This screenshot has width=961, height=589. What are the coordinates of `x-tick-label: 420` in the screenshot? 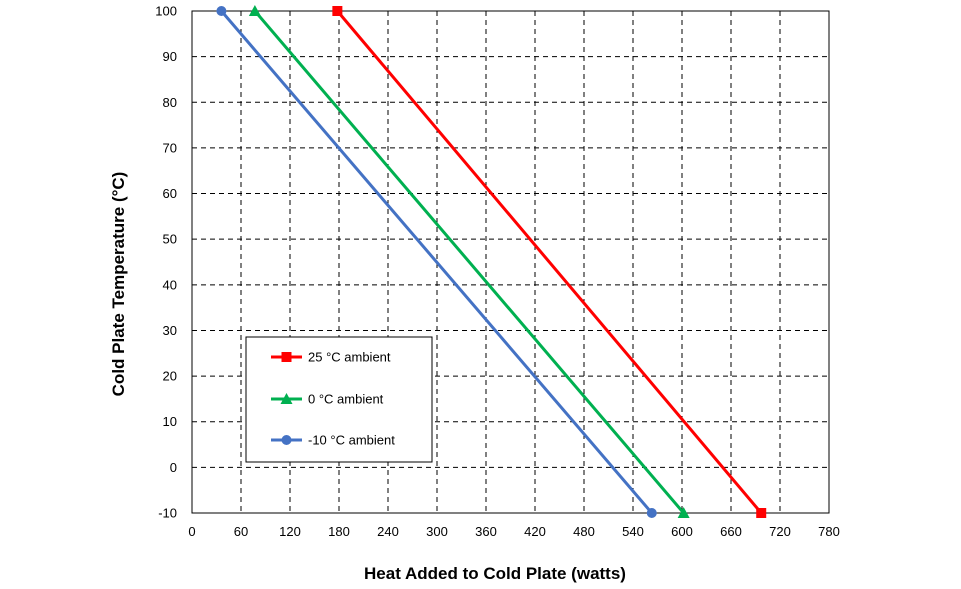 It's located at (535, 531).